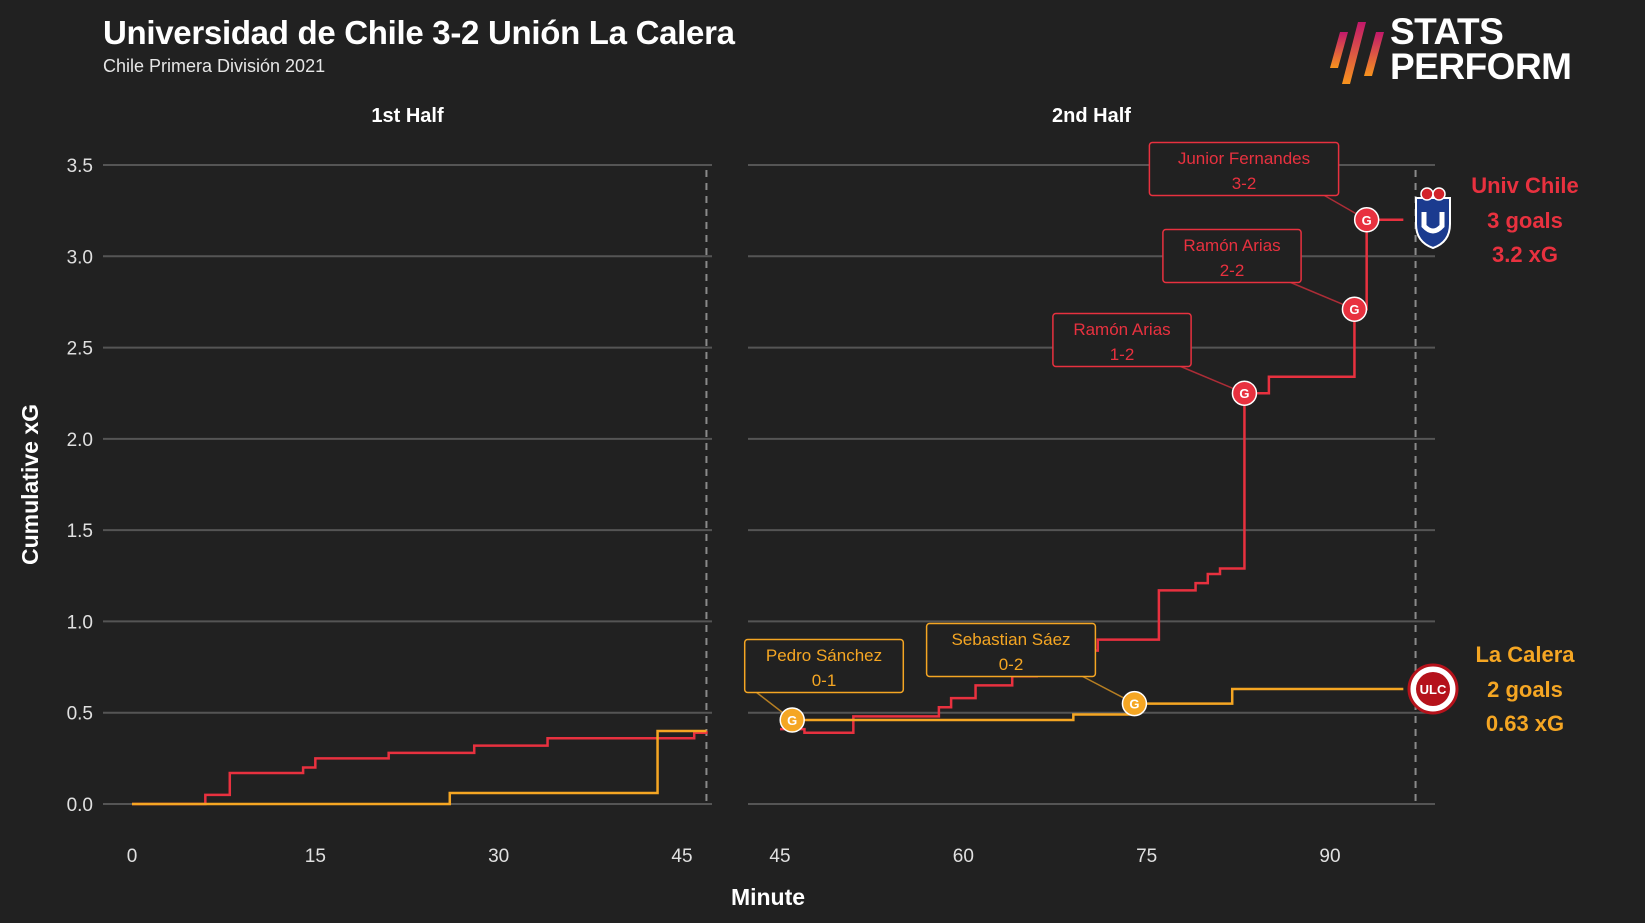  What do you see at coordinates (80, 440) in the screenshot?
I see `y-tick-label: 2.0` at bounding box center [80, 440].